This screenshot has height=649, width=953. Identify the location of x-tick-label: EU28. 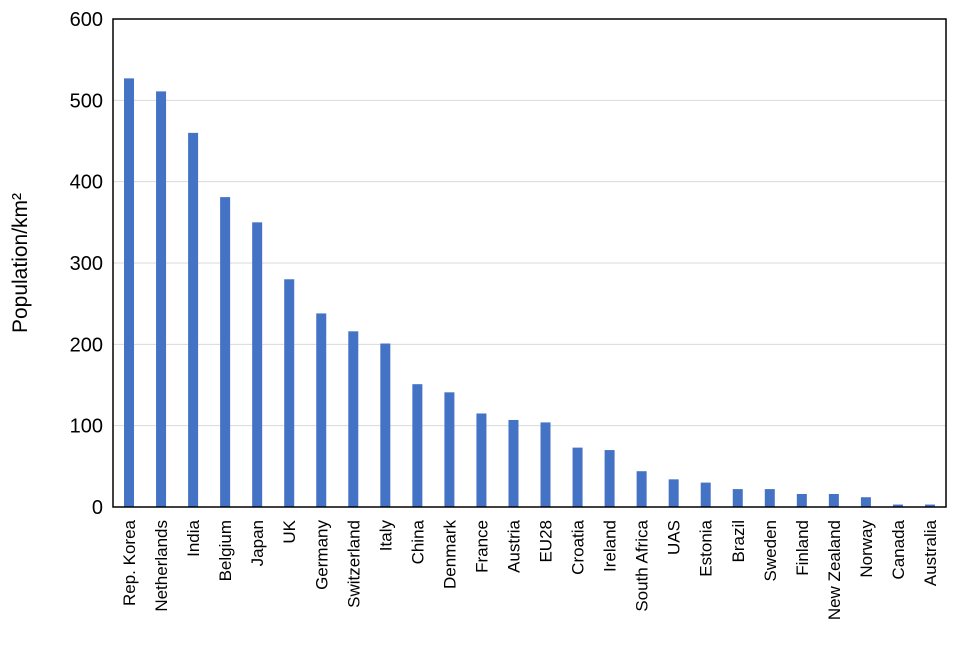
(546, 541).